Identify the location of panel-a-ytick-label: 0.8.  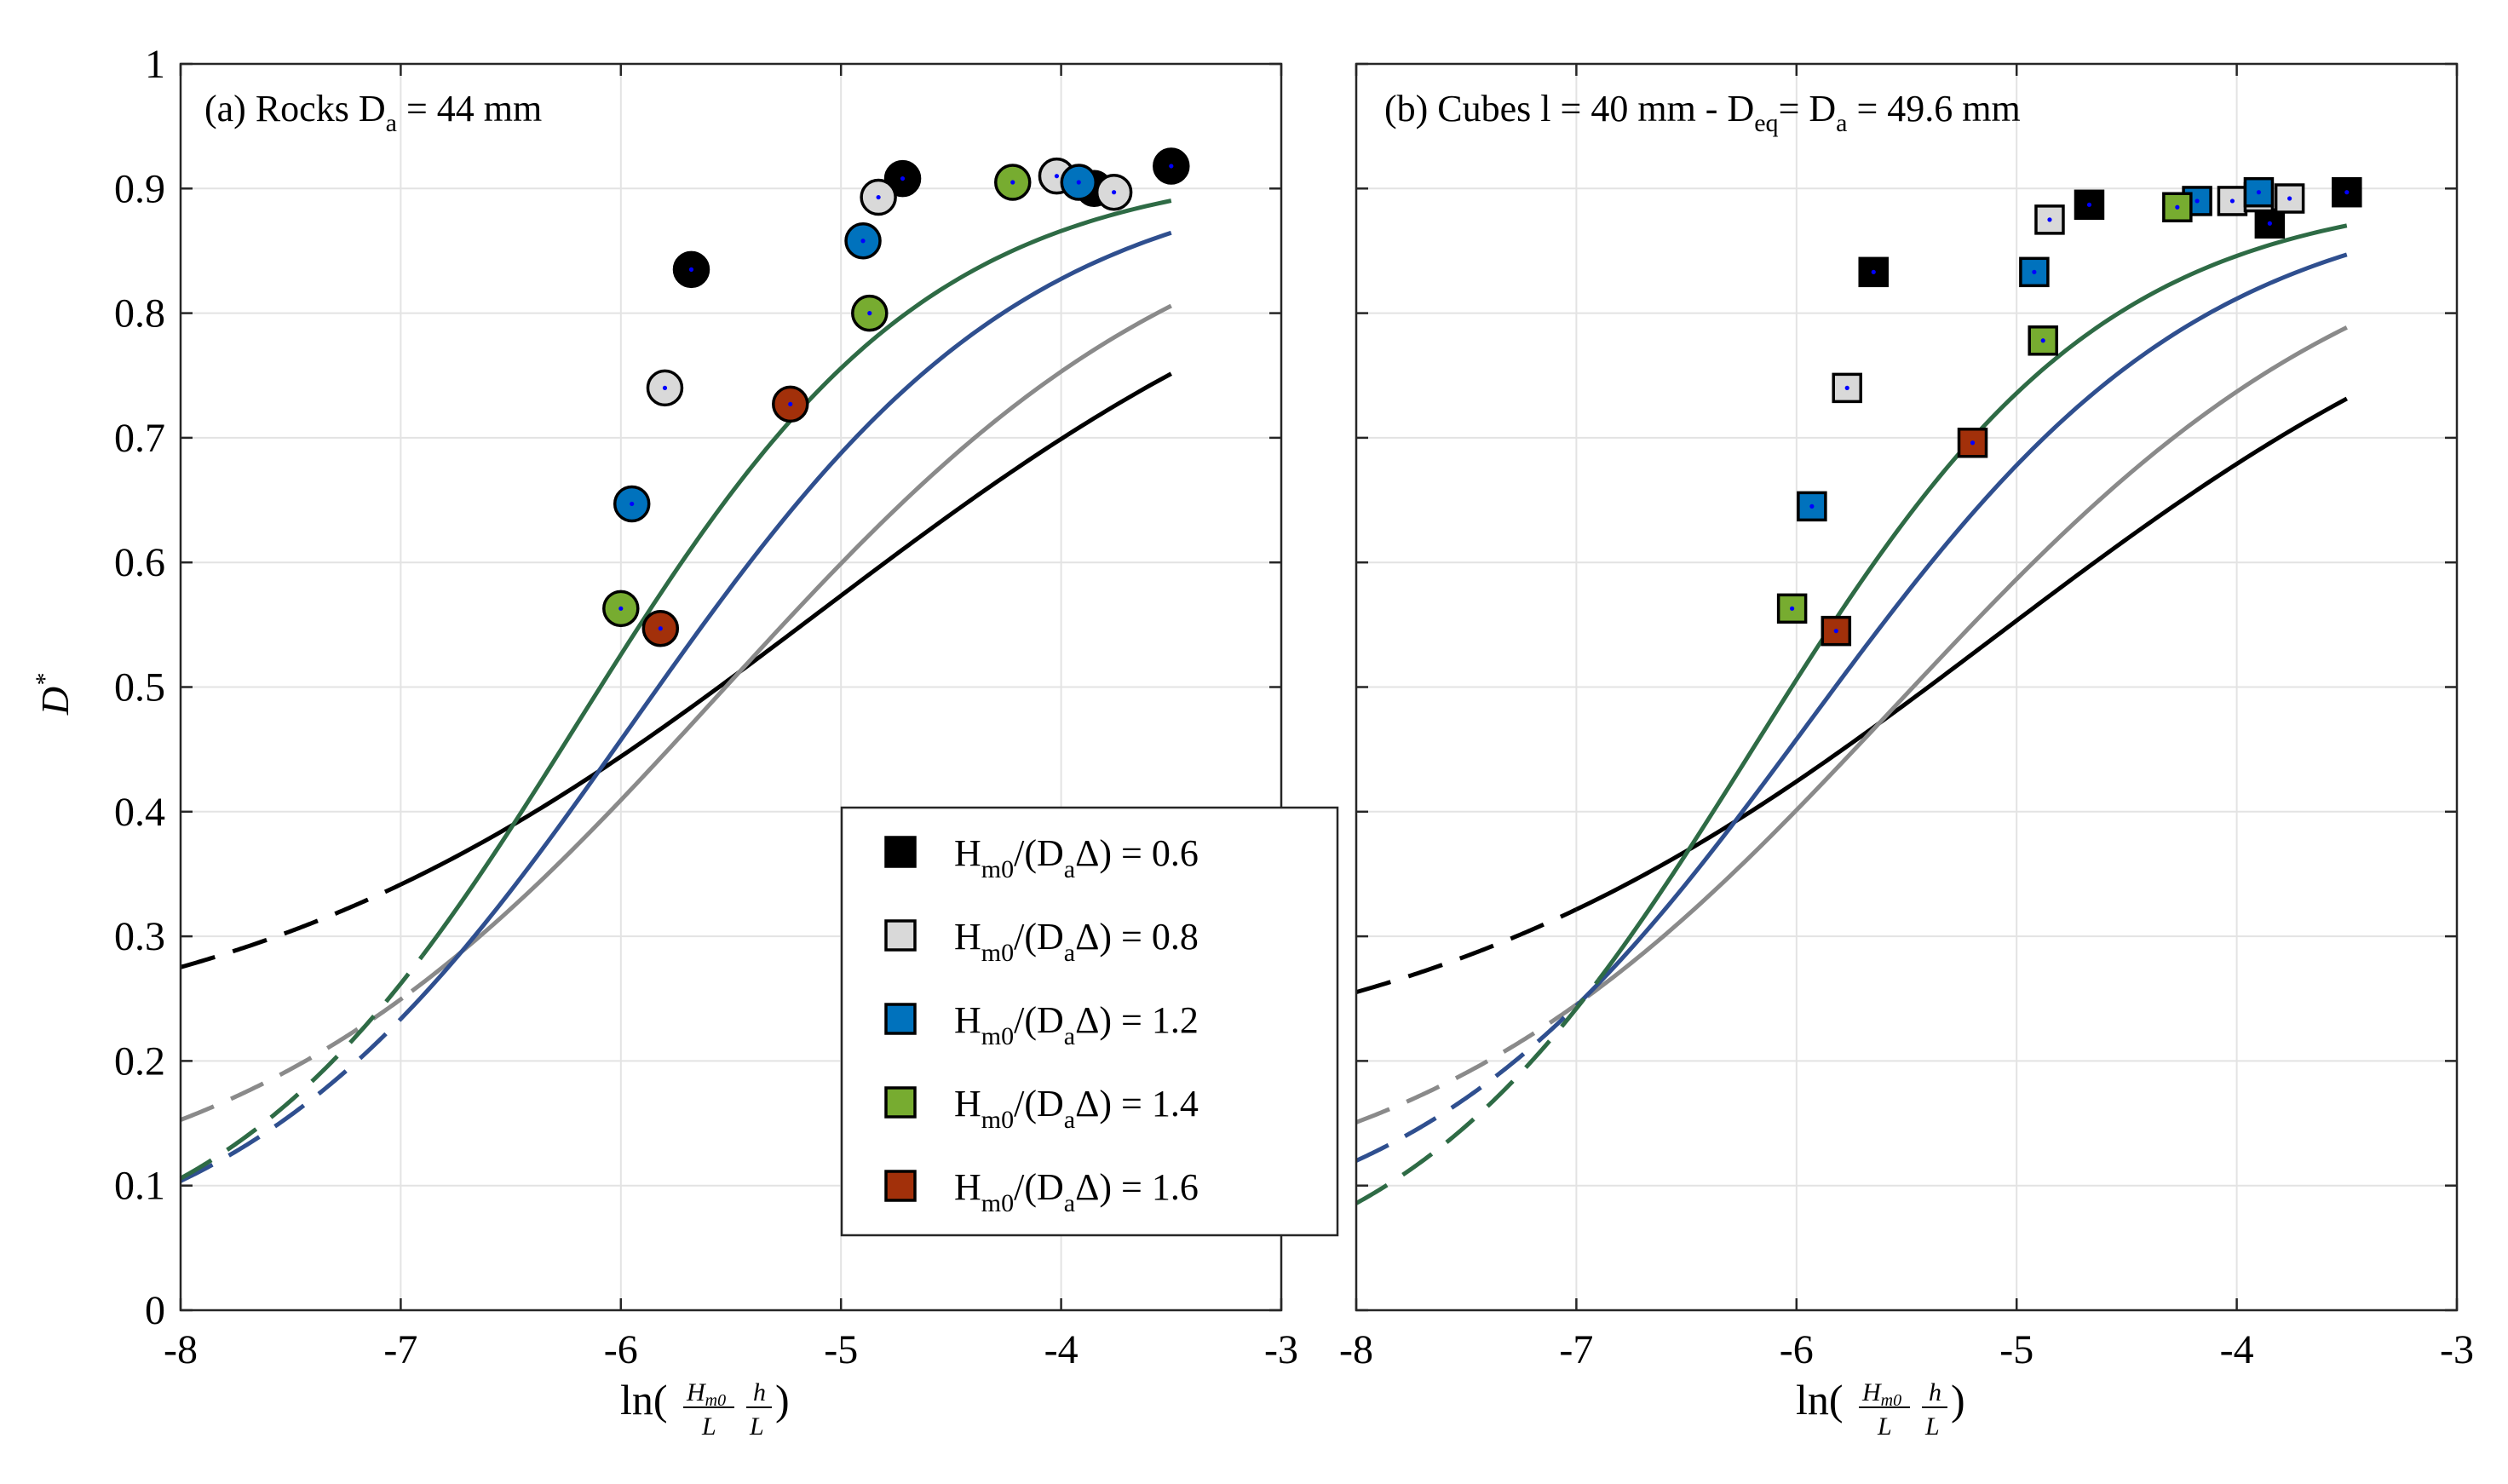
(140, 313).